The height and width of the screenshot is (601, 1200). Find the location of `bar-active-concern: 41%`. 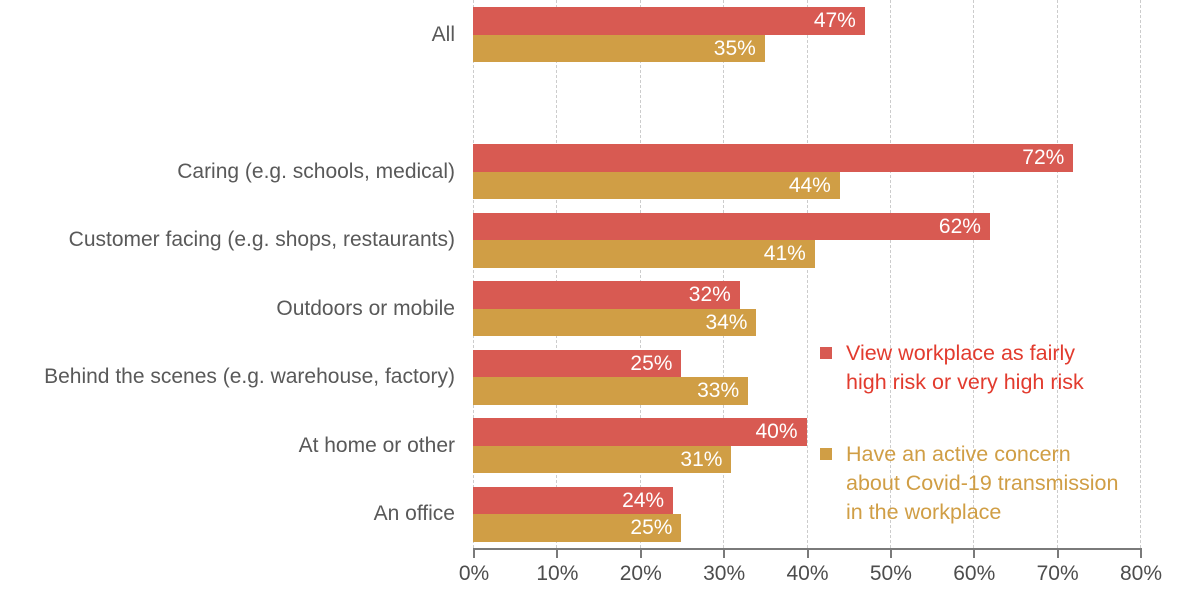

bar-active-concern: 41% is located at coordinates (644, 254).